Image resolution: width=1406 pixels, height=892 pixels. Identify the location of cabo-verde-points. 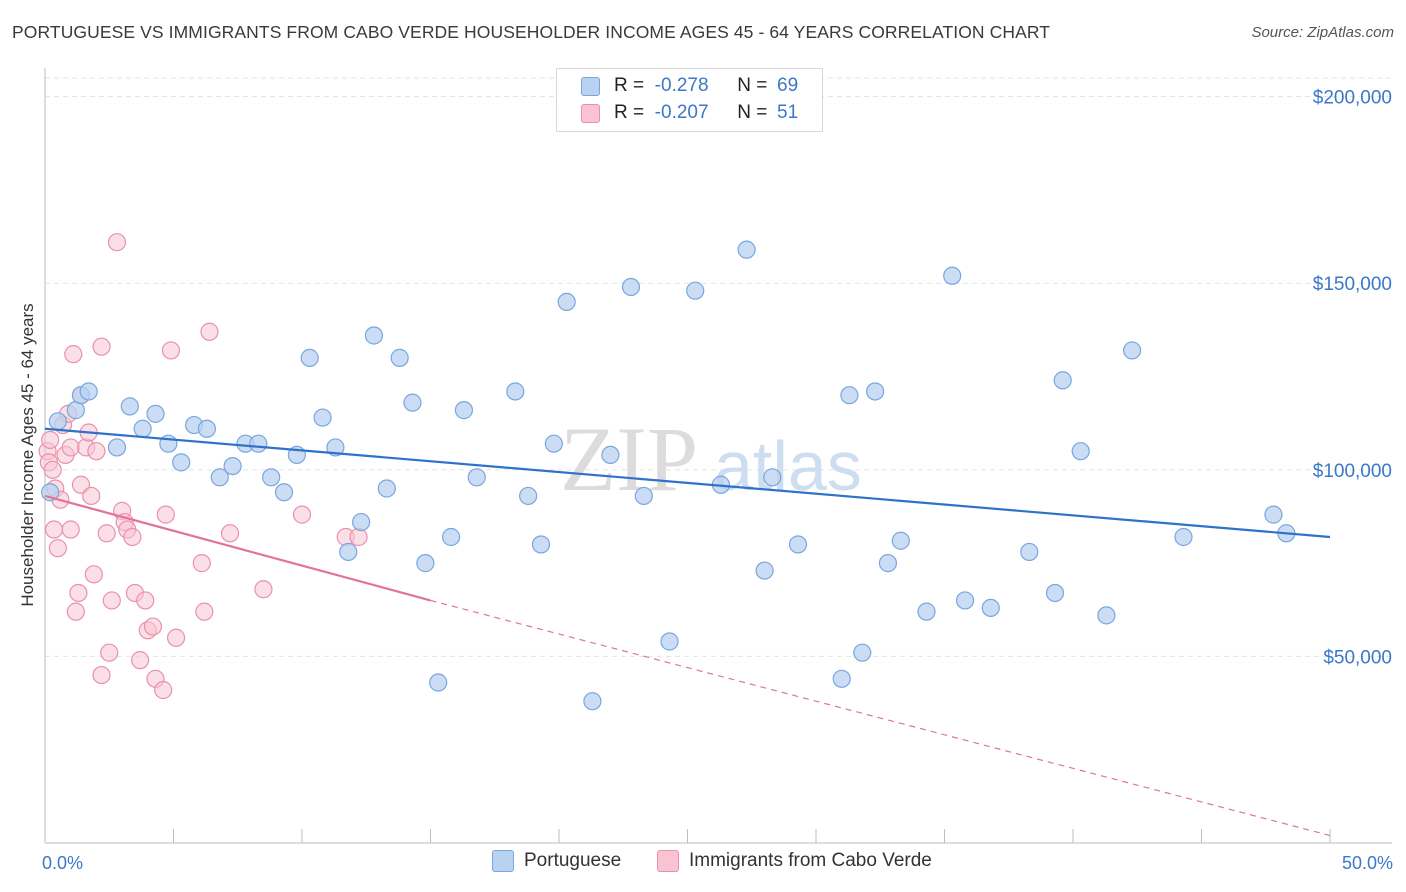
(203, 466).